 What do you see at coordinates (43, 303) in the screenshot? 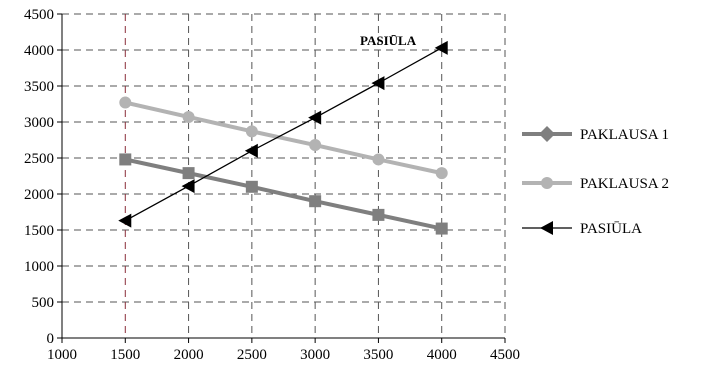
I see `y-tick-label: 500` at bounding box center [43, 303].